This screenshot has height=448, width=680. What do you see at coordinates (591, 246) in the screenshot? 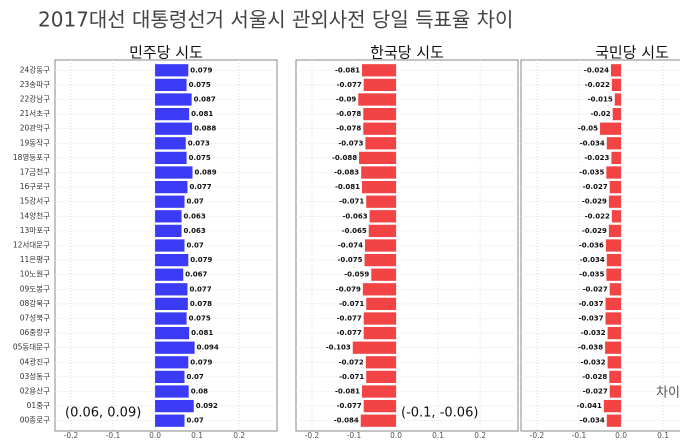
I see `data-label: -0.036` at bounding box center [591, 246].